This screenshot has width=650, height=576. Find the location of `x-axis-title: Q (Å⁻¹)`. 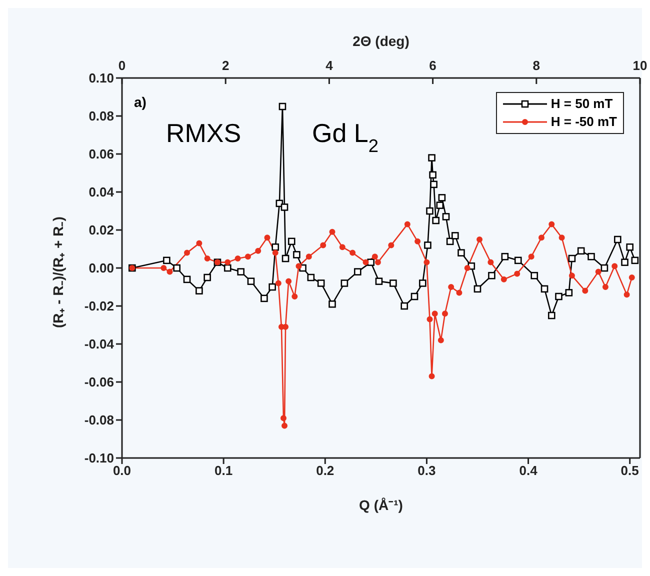

x-axis-title: Q (Å⁻¹) is located at coordinates (381, 505).